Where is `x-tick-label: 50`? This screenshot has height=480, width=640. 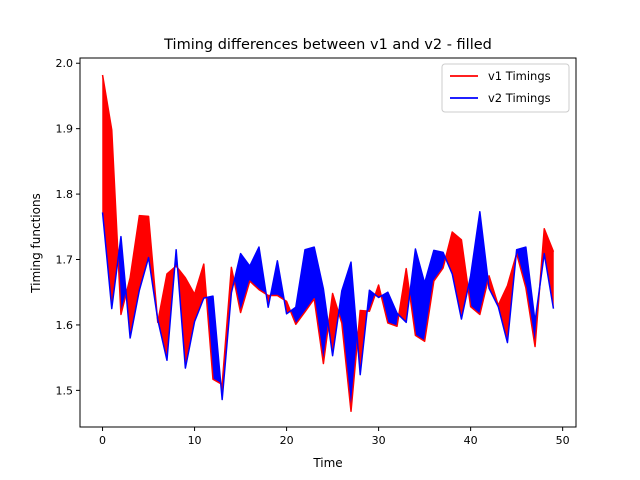
x-tick-label: 50 is located at coordinates (563, 440).